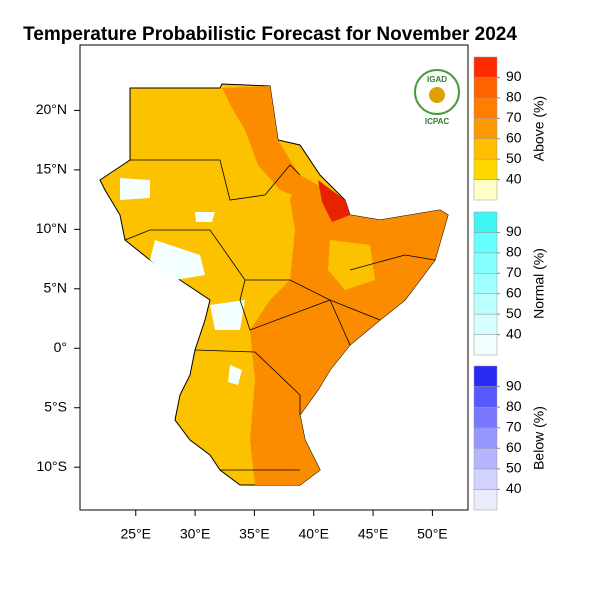 This screenshot has width=600, height=601. What do you see at coordinates (56, 288) in the screenshot?
I see `y-tick-label: 5°N` at bounding box center [56, 288].